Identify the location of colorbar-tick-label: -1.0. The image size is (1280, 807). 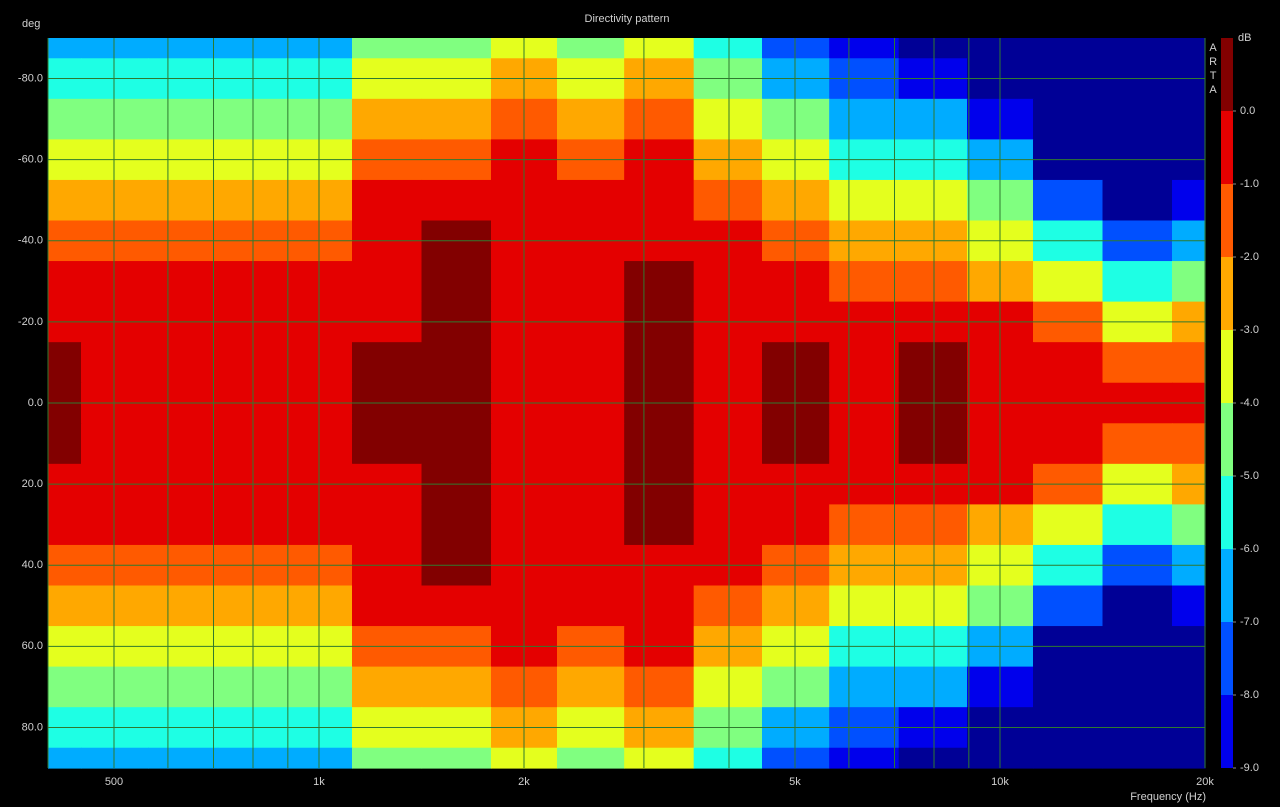
(1249, 184).